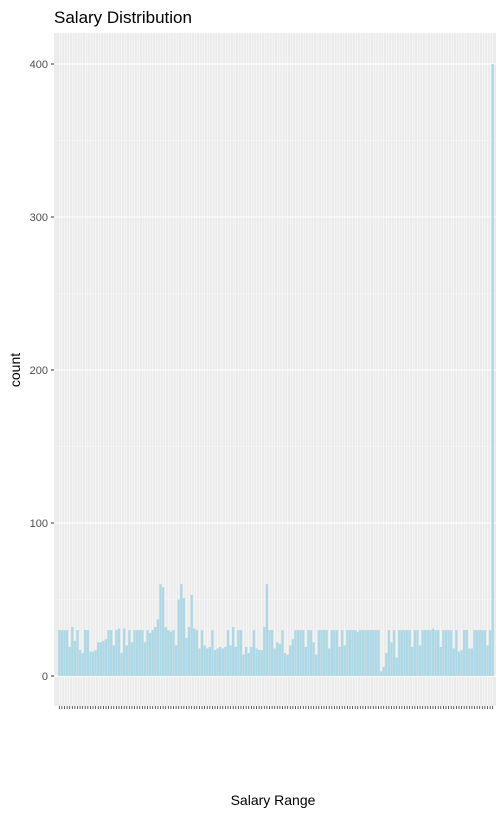 The image size is (500, 815). I want to click on y-tick-label: 200, so click(39, 371).